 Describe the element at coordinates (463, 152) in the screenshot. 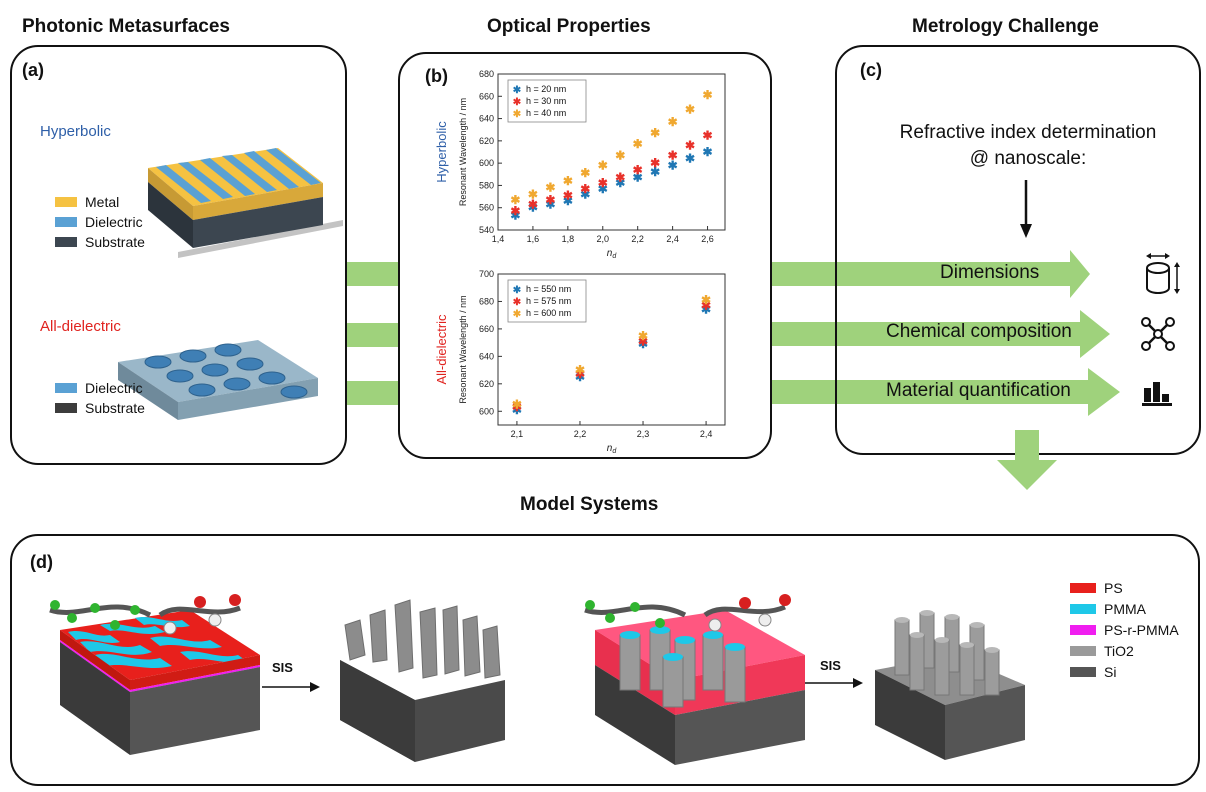

I see `y-axis-label: Resonant Wavelength / nm` at that location.